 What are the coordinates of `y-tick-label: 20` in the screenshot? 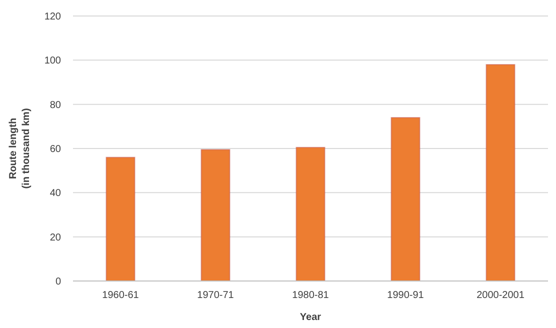 It's located at (56, 238).